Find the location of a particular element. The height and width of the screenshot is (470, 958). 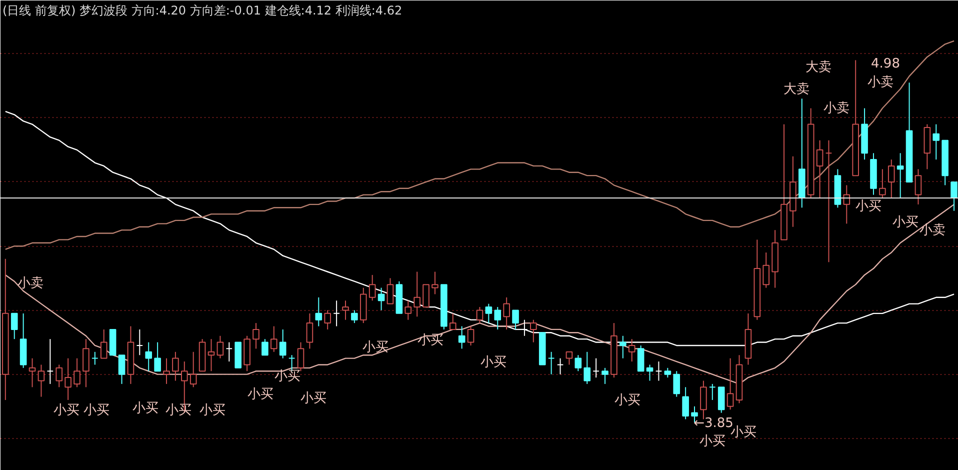

annotation: ←3.85 is located at coordinates (714, 423).